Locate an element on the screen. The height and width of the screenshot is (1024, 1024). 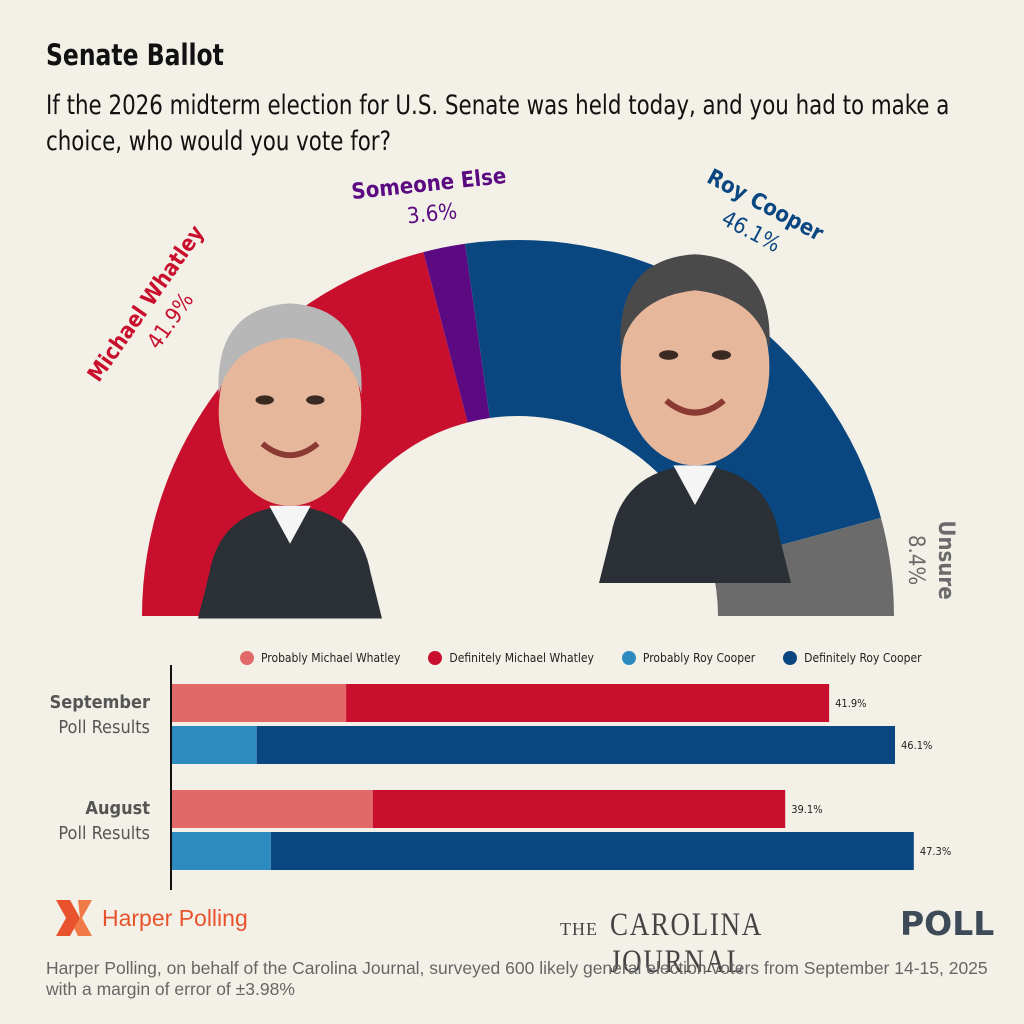
whatley-photo is located at coordinates (290, 461).